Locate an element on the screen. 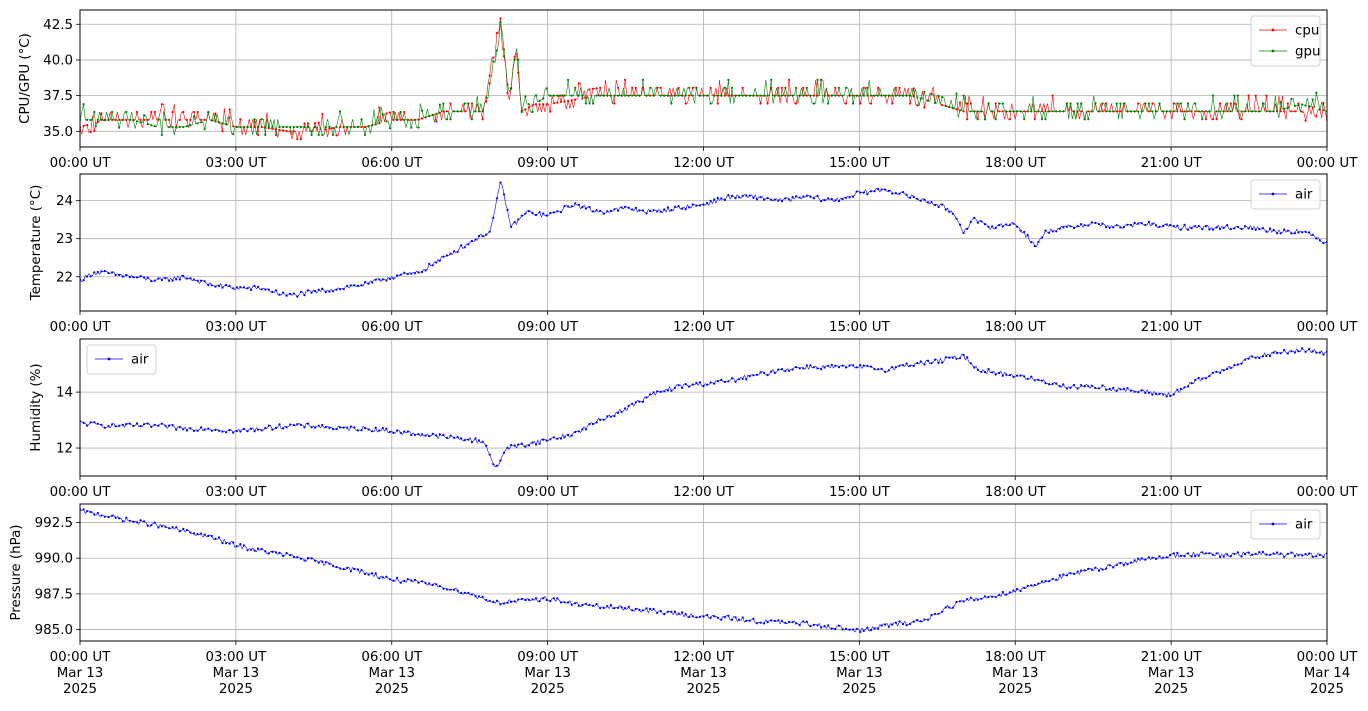  y-tick-label: 14 is located at coordinates (64, 393).